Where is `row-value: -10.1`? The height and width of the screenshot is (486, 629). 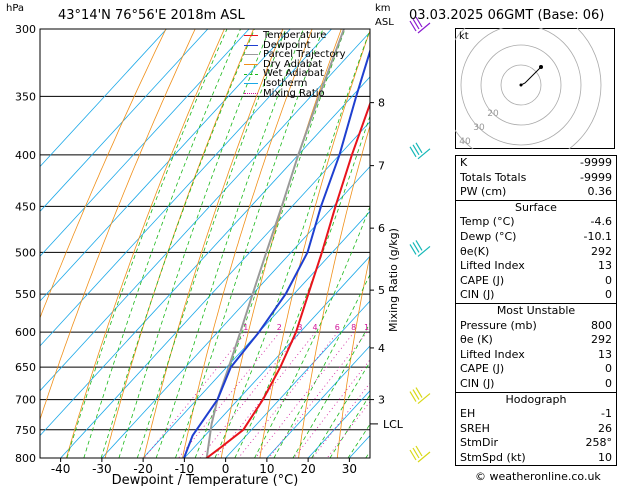 row-value: -10.1 is located at coordinates (597, 236).